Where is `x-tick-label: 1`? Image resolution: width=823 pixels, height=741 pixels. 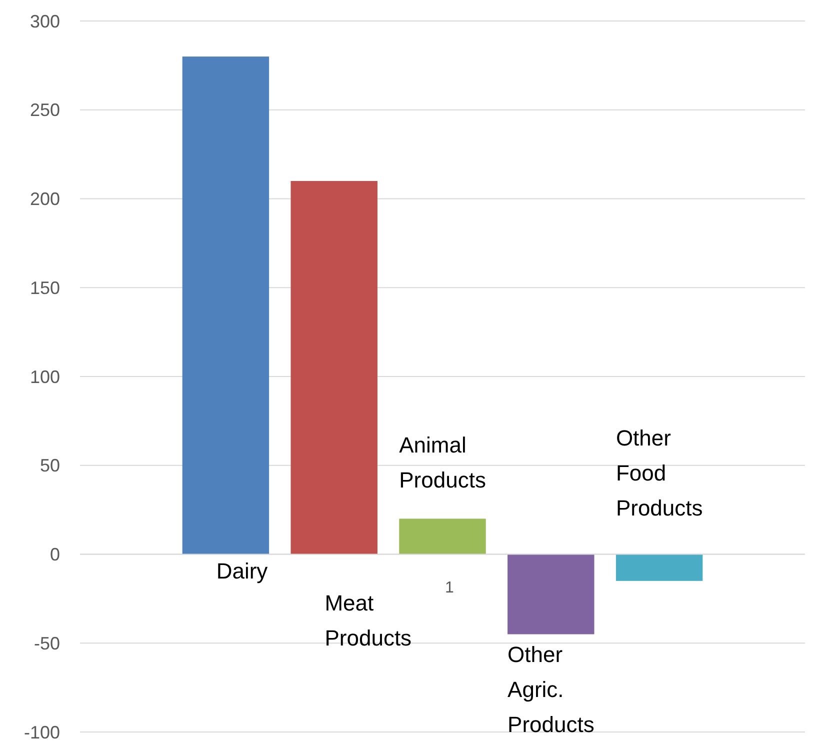
x-tick-label: 1 is located at coordinates (449, 587).